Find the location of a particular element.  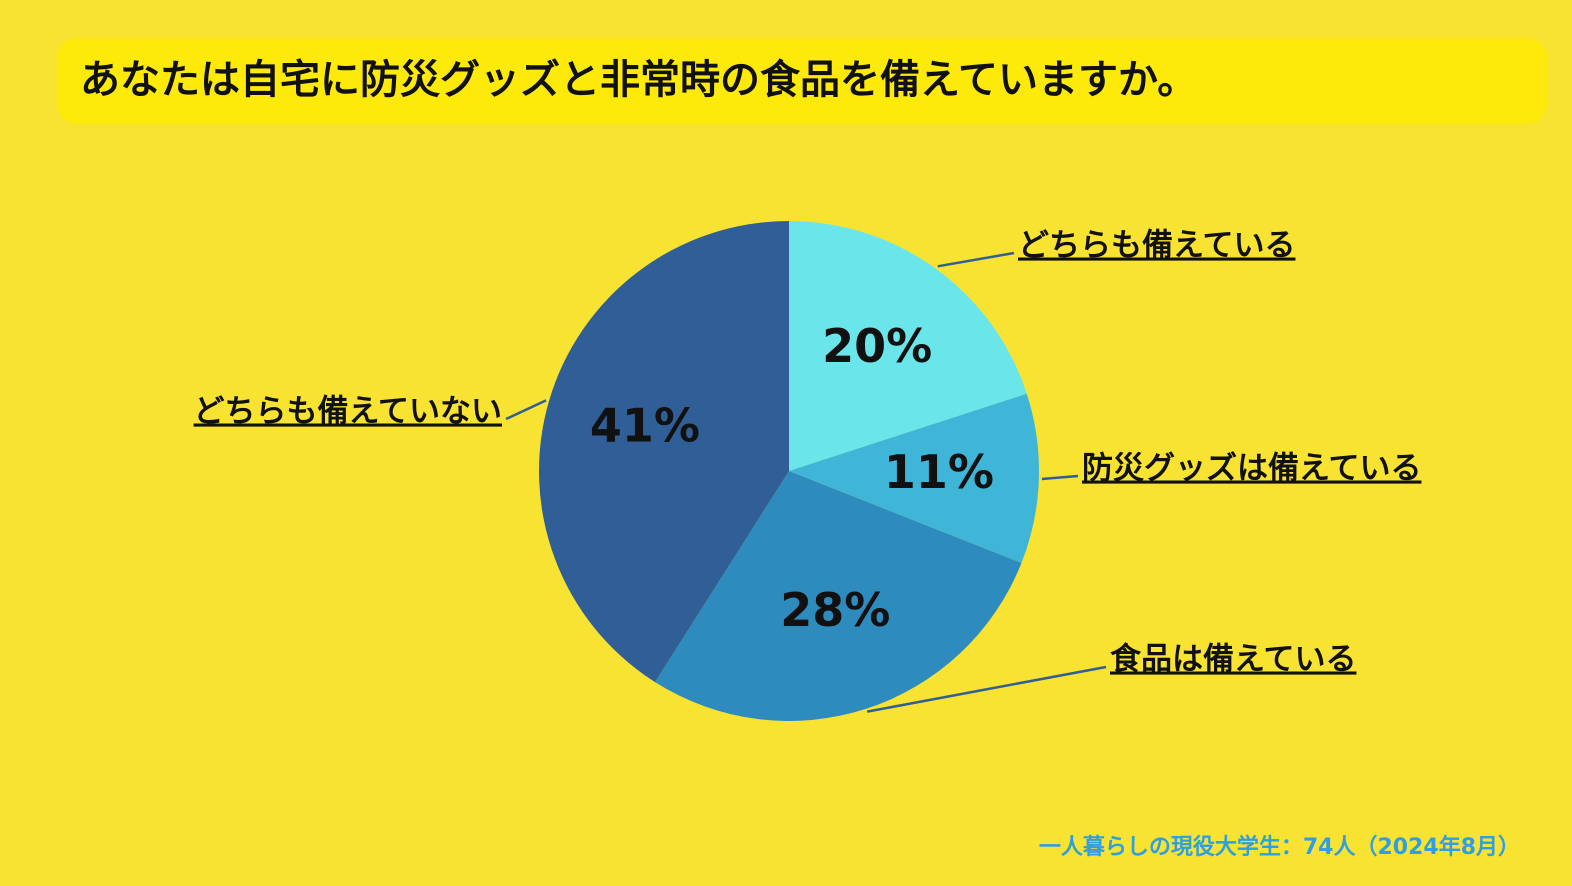

value-label: 20% is located at coordinates (877, 346).